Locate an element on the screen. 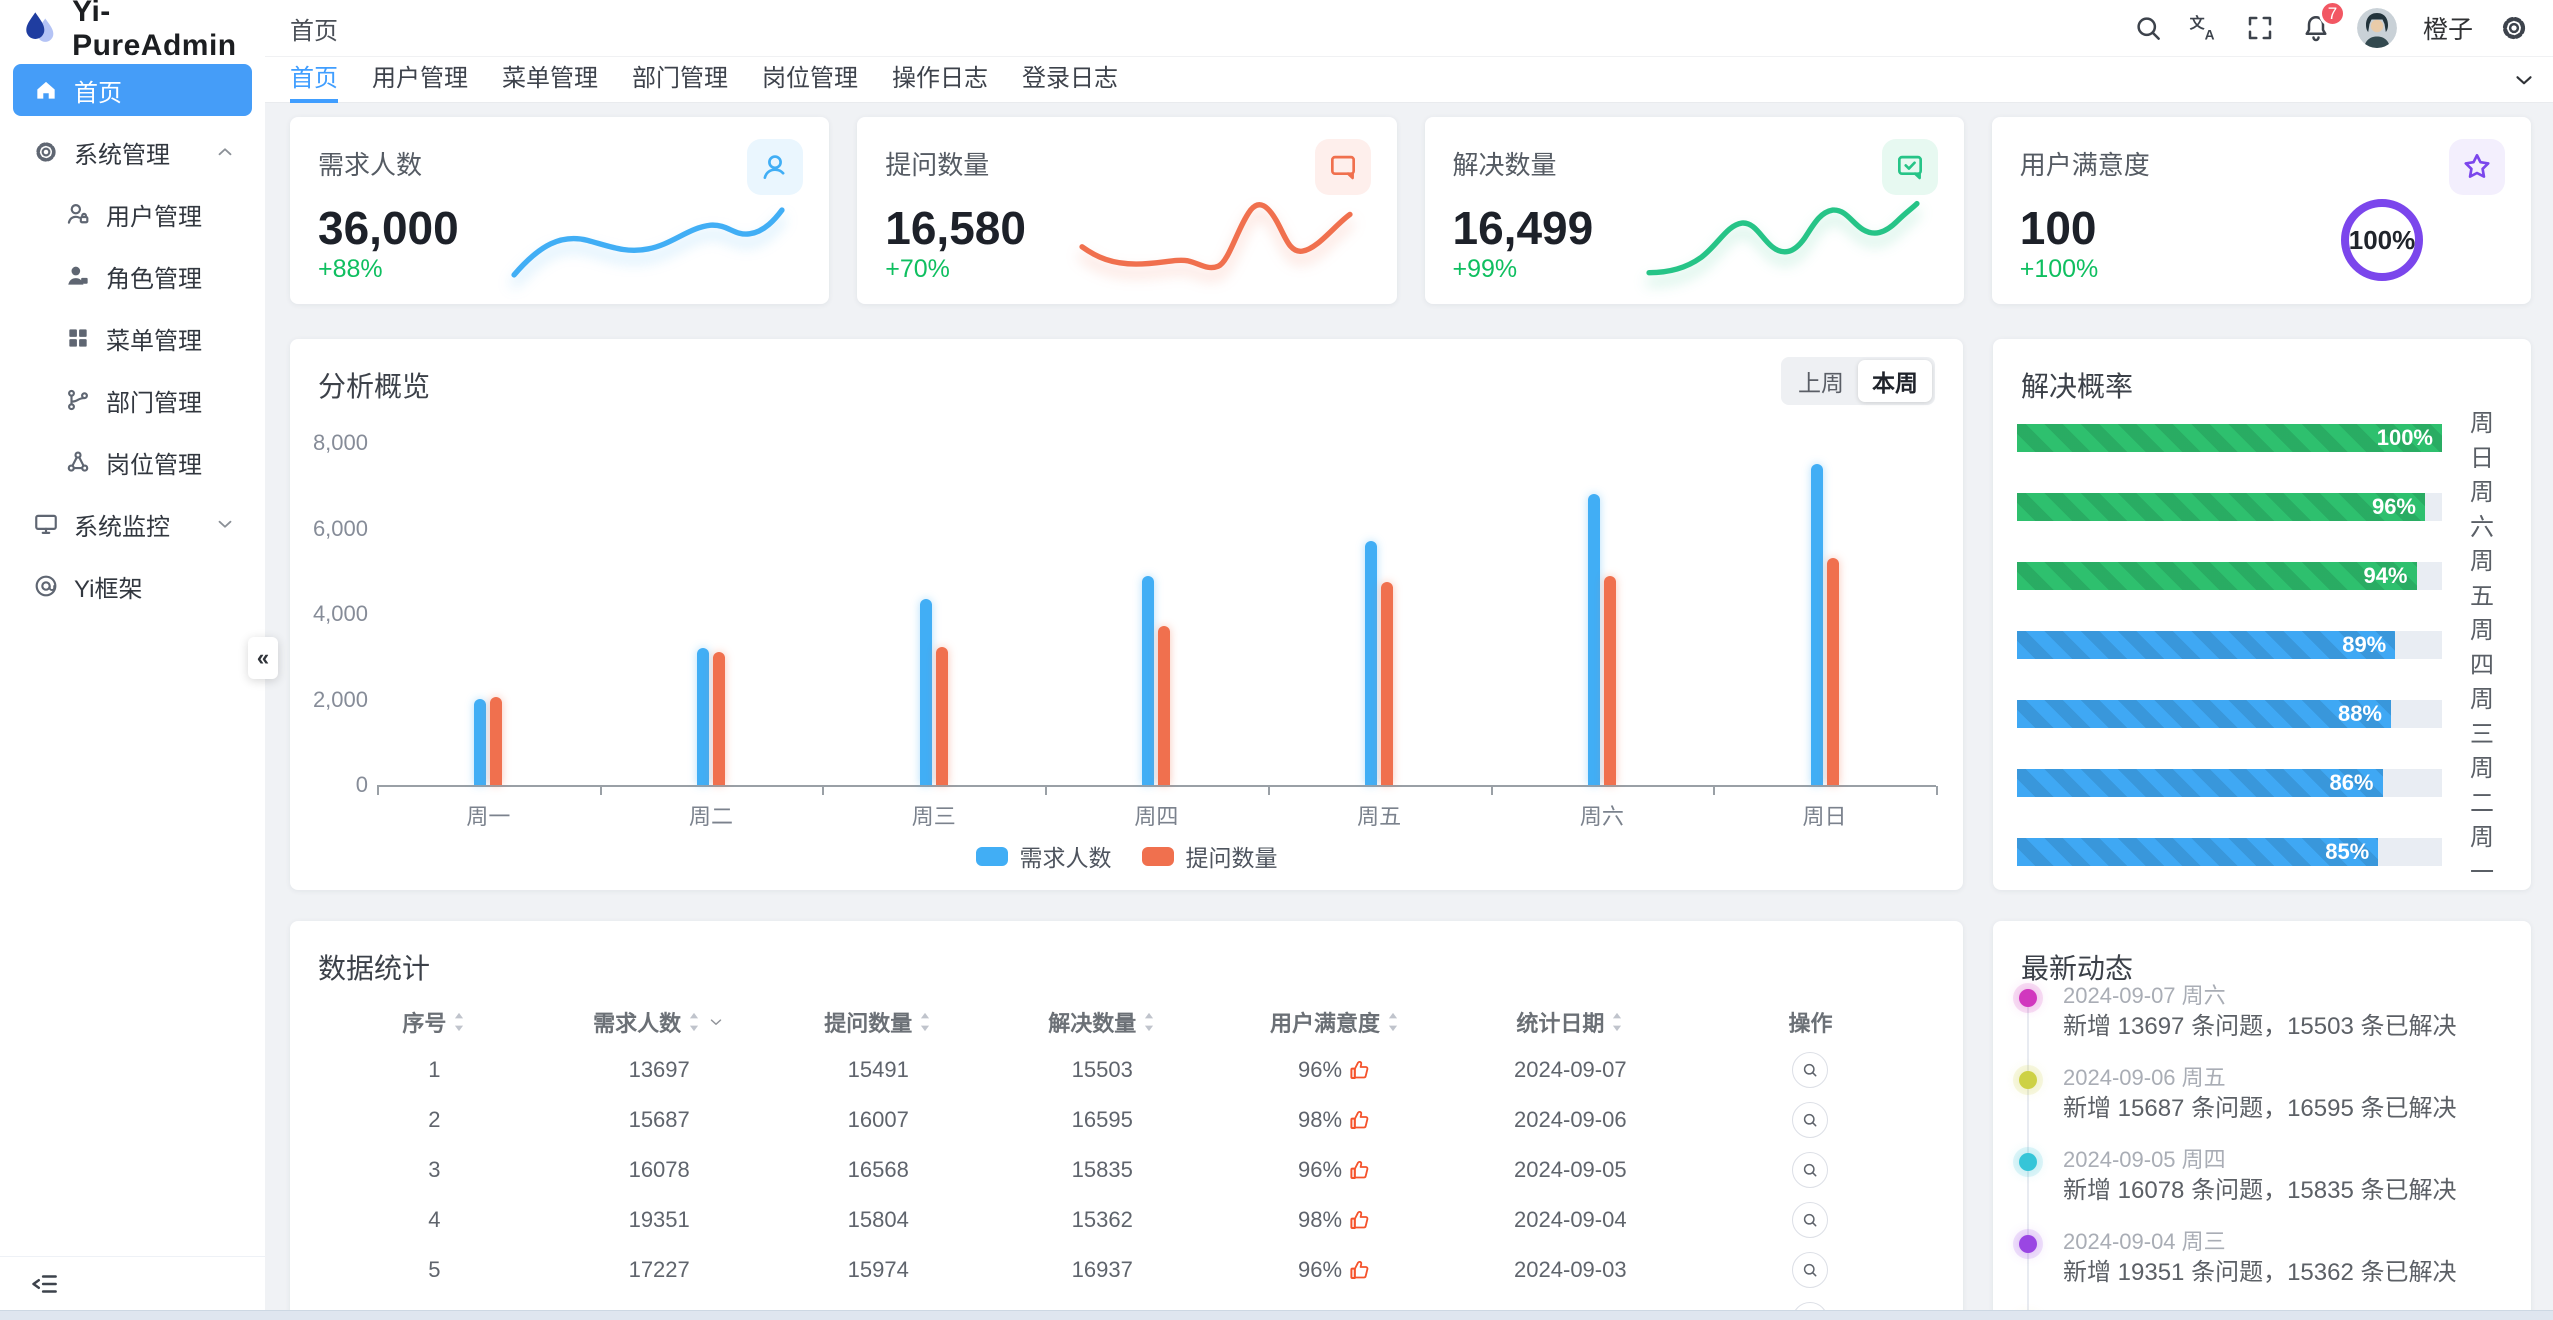 Image resolution: width=2553 pixels, height=1320 pixels. column-header-用户满意度: 用户满意度 is located at coordinates (1334, 1022).